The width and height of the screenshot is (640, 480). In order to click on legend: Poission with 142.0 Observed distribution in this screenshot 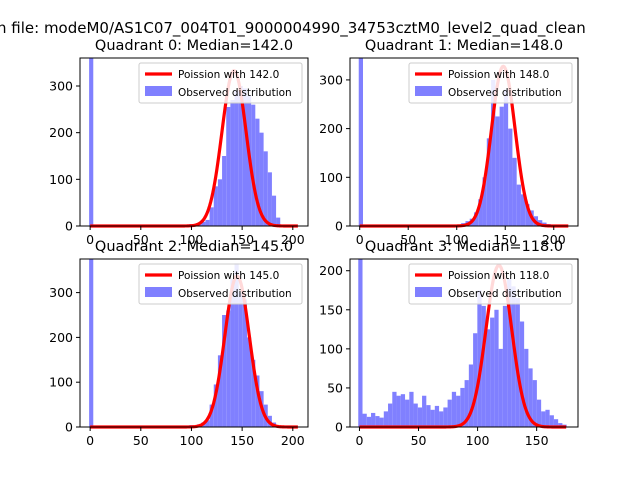, I will do `click(220, 83)`.